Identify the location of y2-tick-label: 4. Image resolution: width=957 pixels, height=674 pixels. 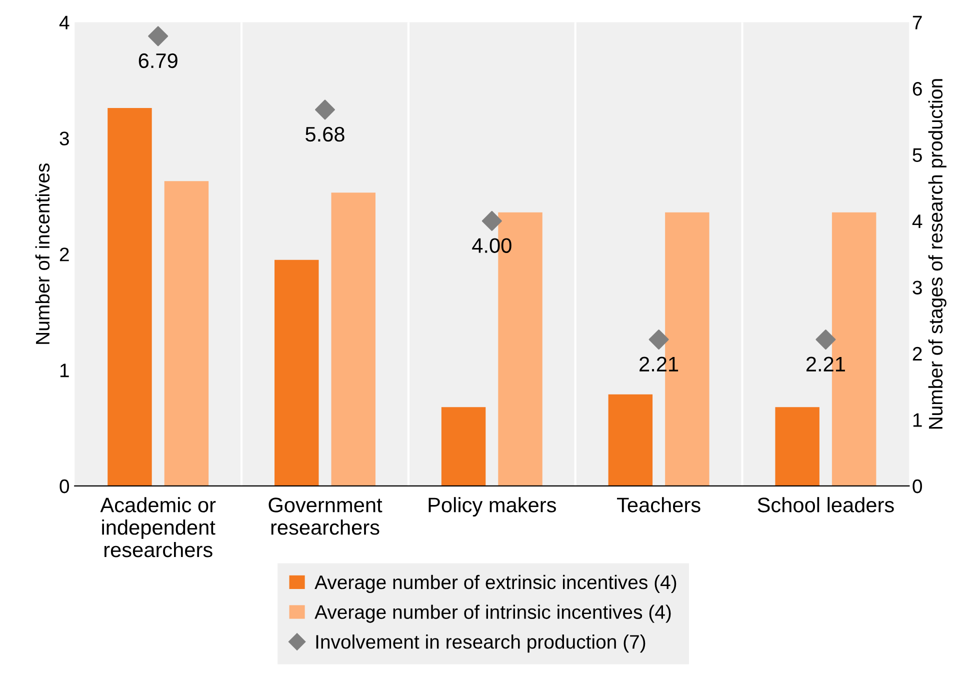
(917, 221).